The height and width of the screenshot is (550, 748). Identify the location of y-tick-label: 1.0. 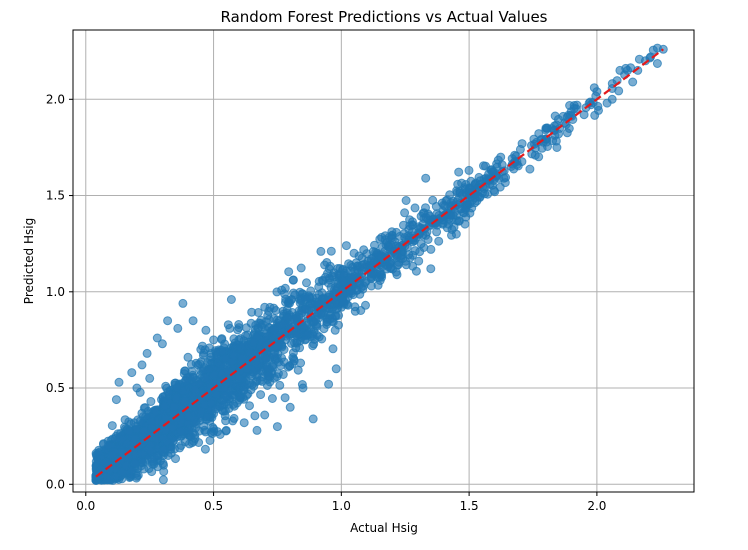
(55, 292).